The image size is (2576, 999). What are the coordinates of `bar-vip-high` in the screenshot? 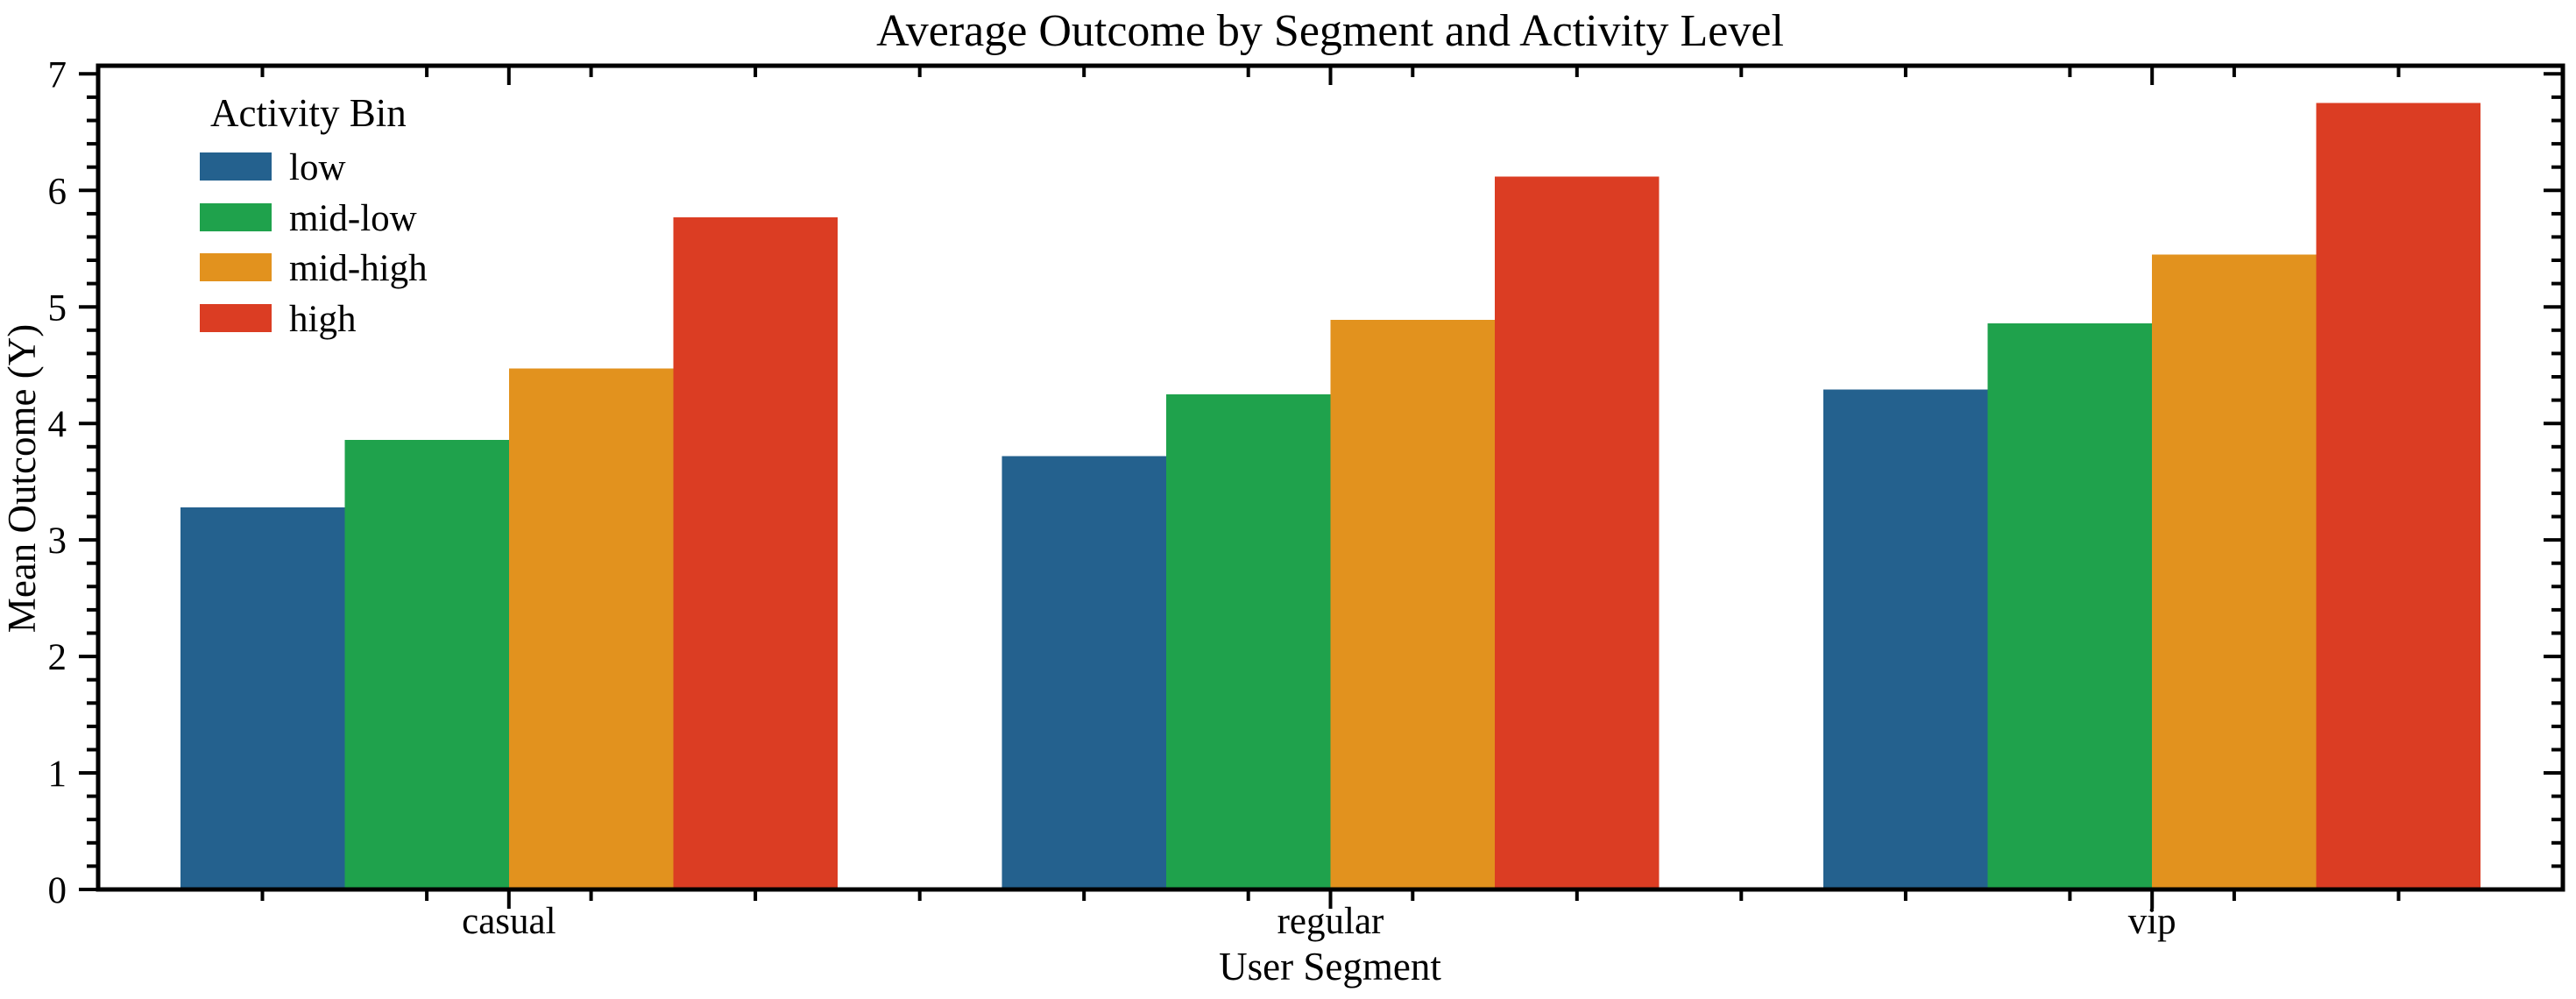 It's located at (2398, 496).